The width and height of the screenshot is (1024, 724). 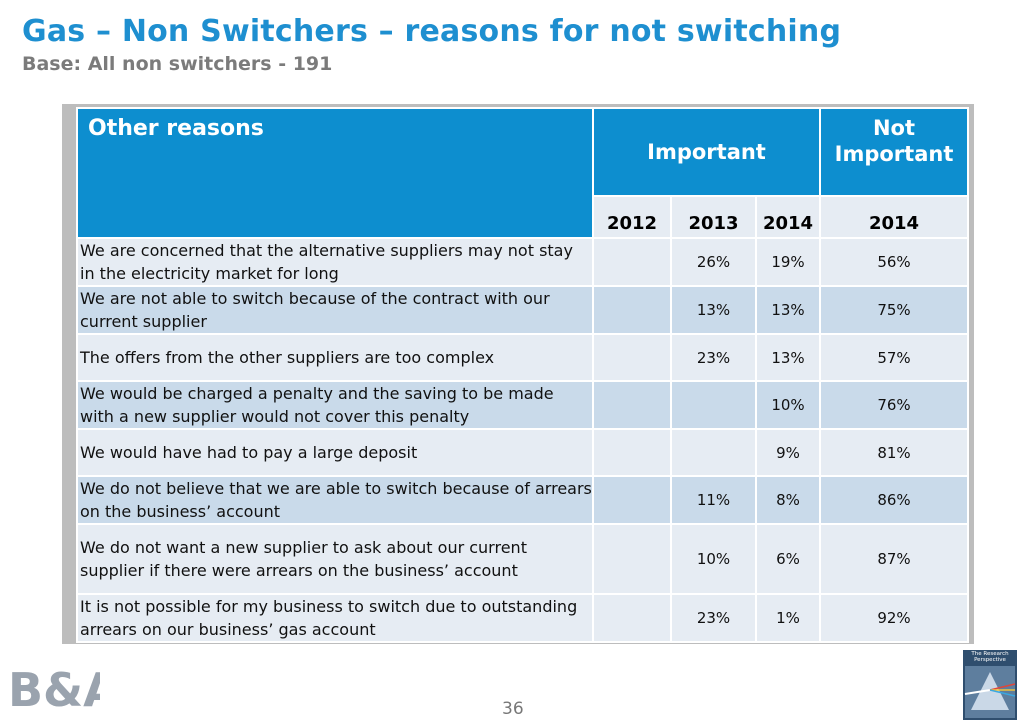 What do you see at coordinates (713, 310) in the screenshot?
I see `value-2013: 13%` at bounding box center [713, 310].